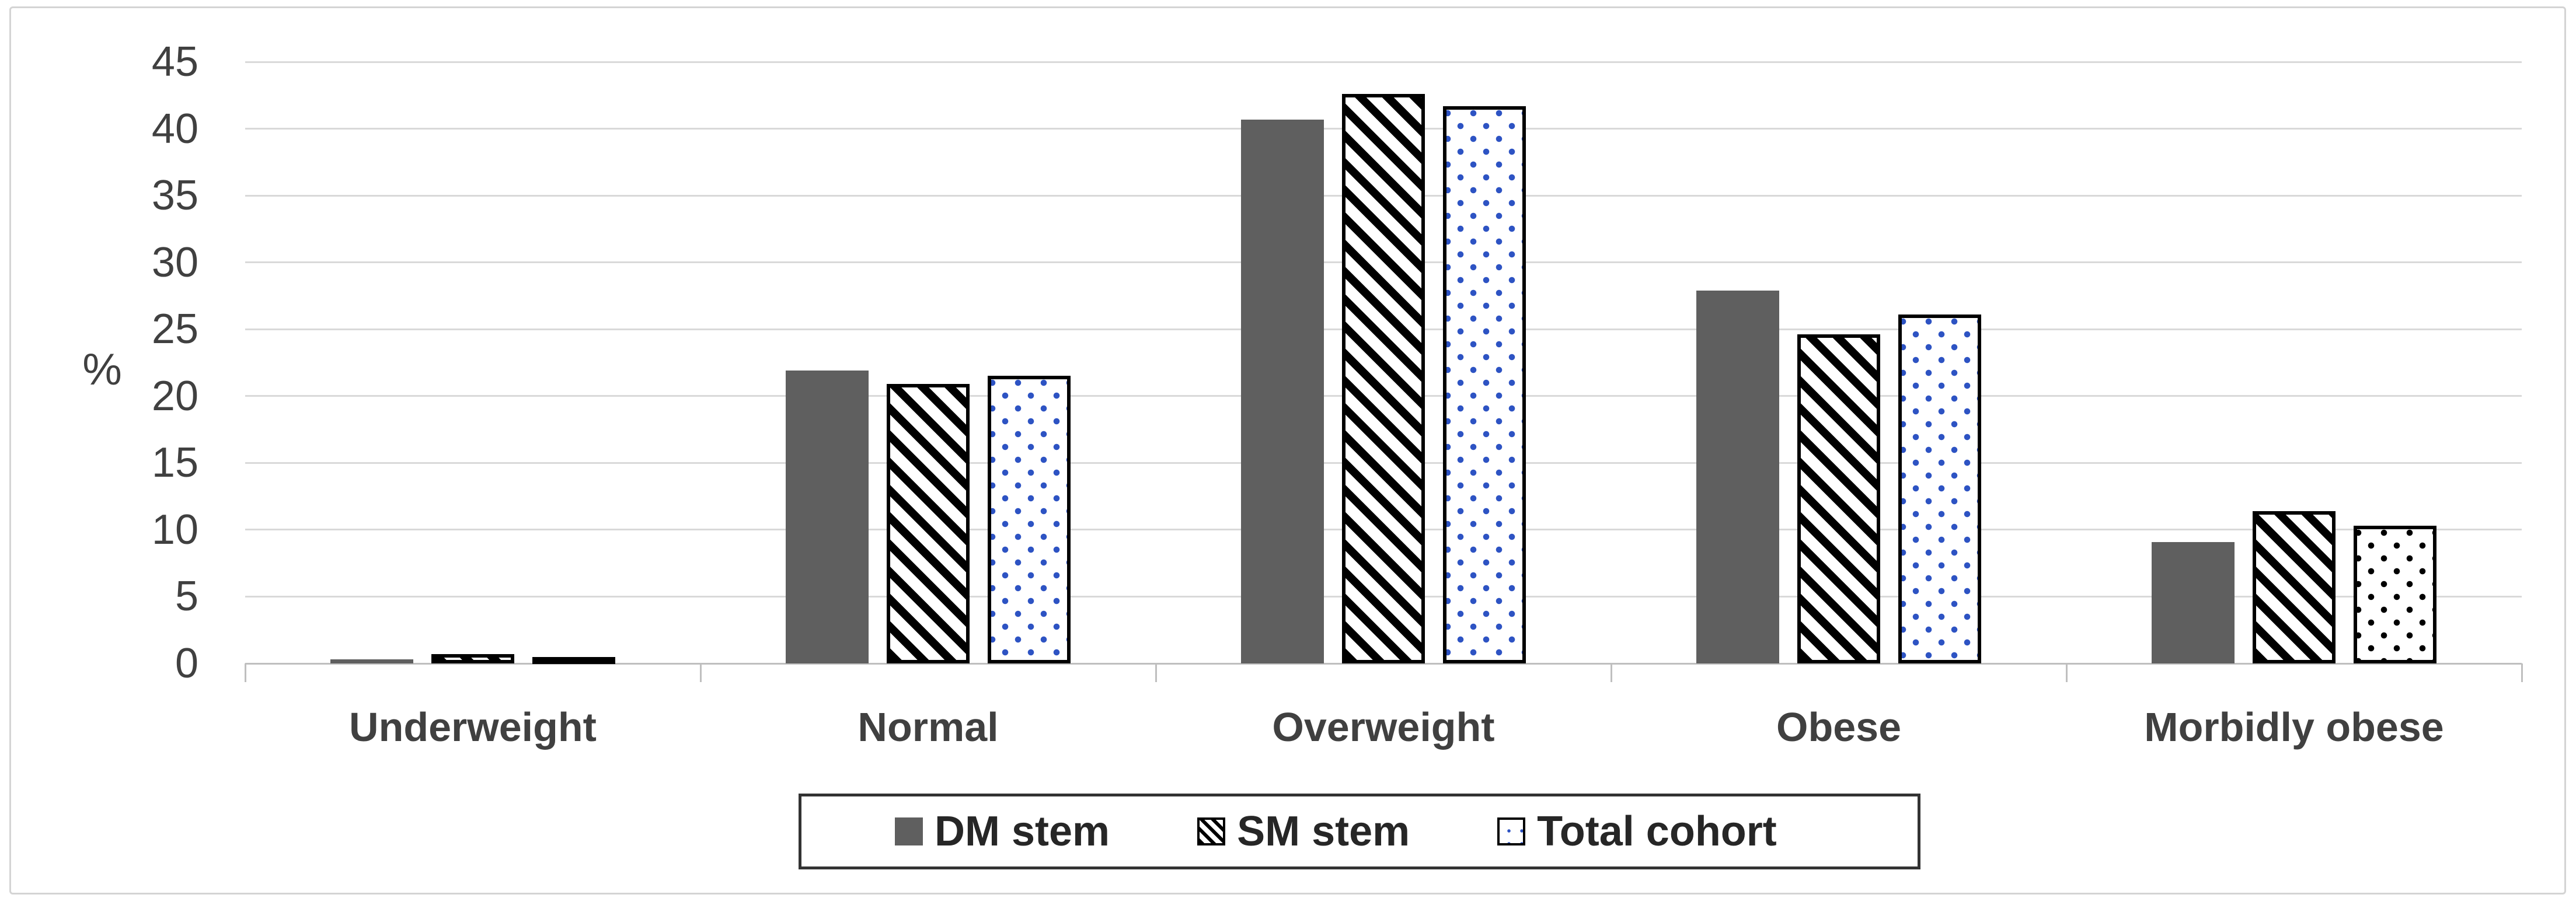 The height and width of the screenshot is (905, 2576). I want to click on y-axis-tick-label: 20, so click(174, 396).